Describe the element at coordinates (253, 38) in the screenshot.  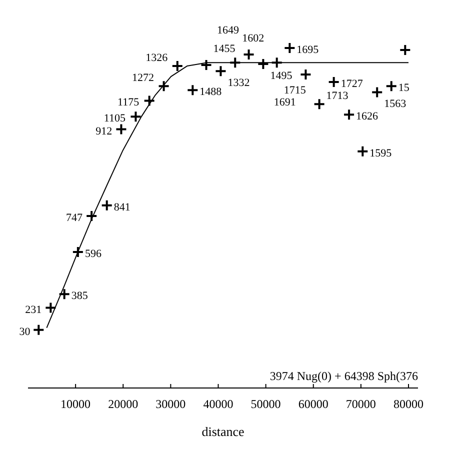
I see `annotation: 1602` at that location.